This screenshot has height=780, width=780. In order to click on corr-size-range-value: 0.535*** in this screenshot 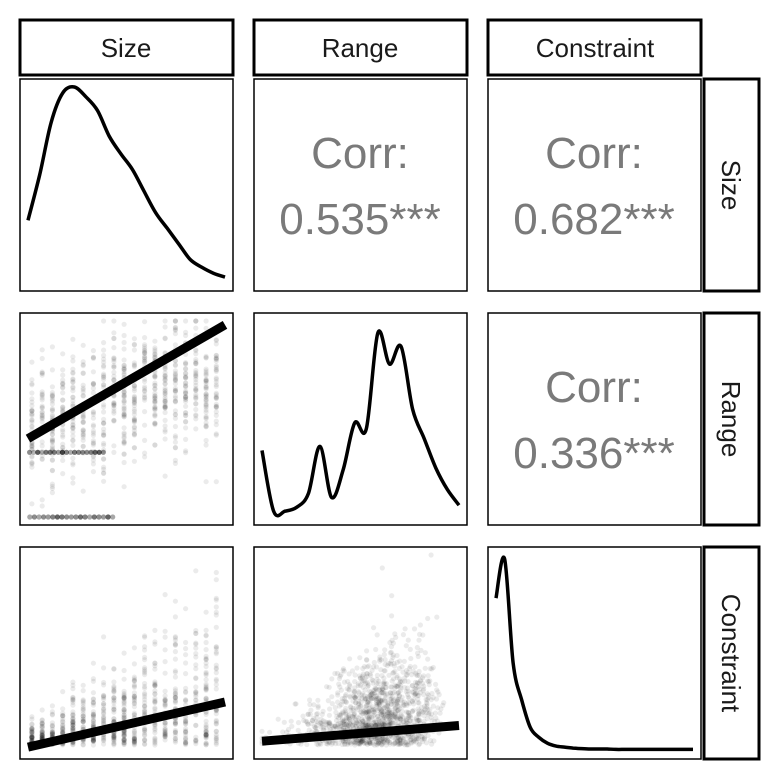, I will do `click(359, 219)`.